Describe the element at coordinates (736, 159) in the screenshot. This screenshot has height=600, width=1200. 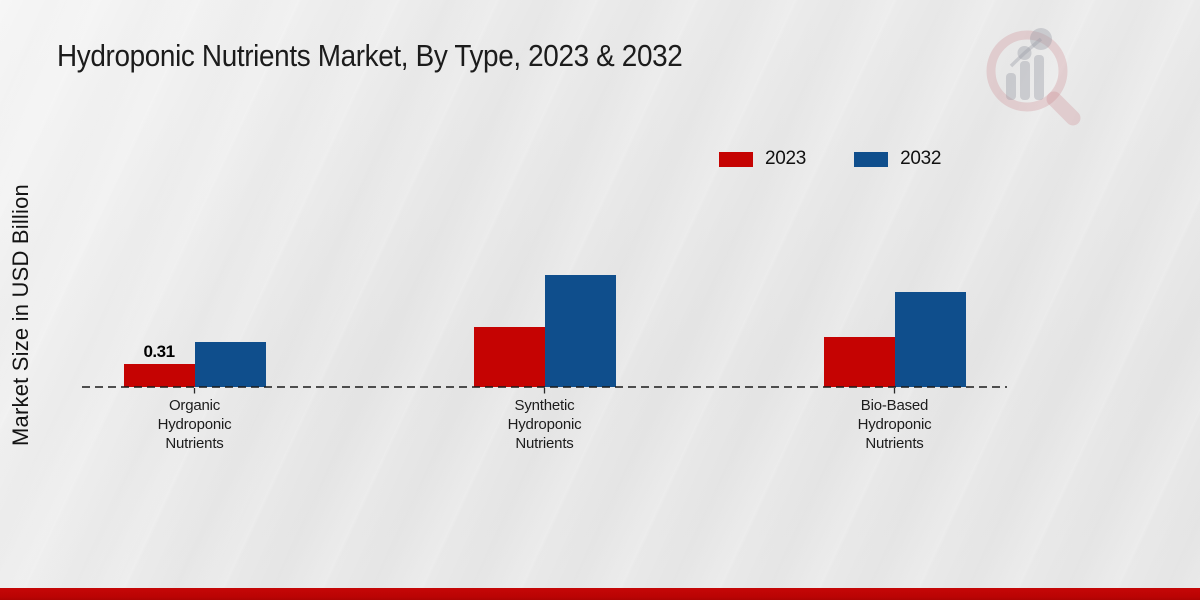
I see `legend-swatch-2023` at that location.